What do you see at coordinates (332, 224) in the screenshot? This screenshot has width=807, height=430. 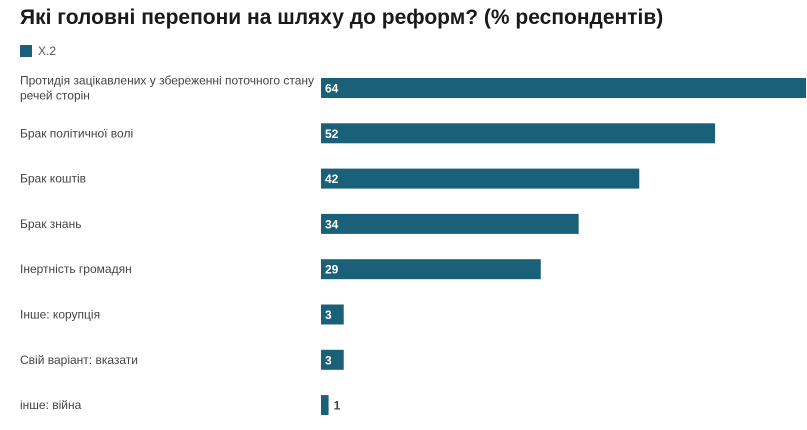 I see `data-label: 34` at bounding box center [332, 224].